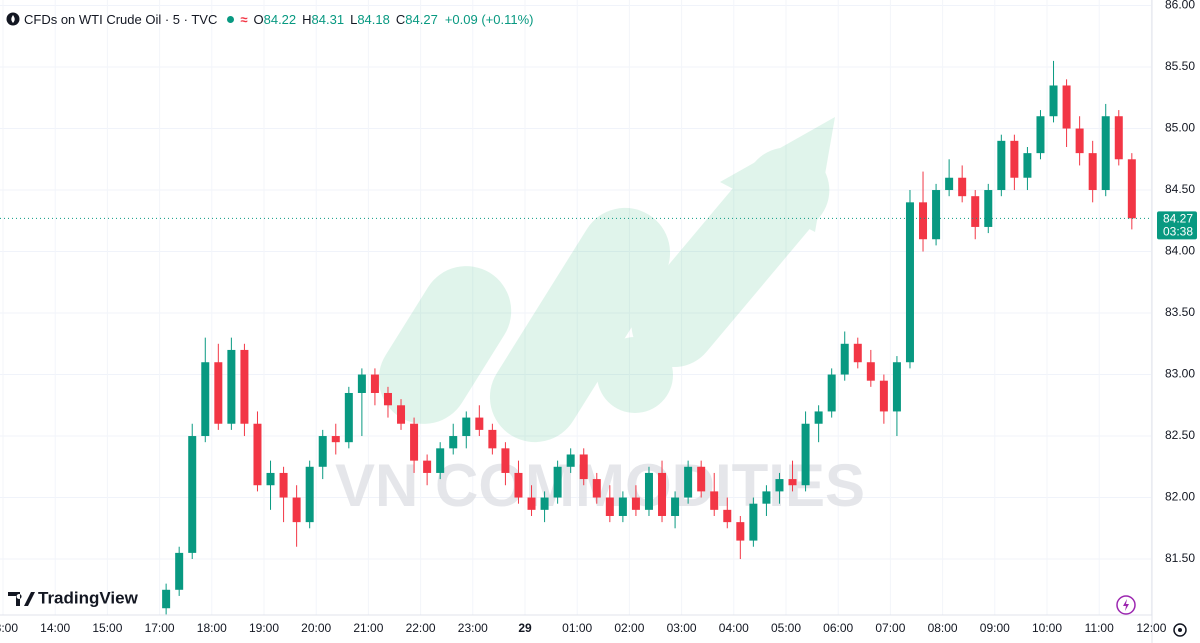  I want to click on x-tick-label: 14:00, so click(55, 628).